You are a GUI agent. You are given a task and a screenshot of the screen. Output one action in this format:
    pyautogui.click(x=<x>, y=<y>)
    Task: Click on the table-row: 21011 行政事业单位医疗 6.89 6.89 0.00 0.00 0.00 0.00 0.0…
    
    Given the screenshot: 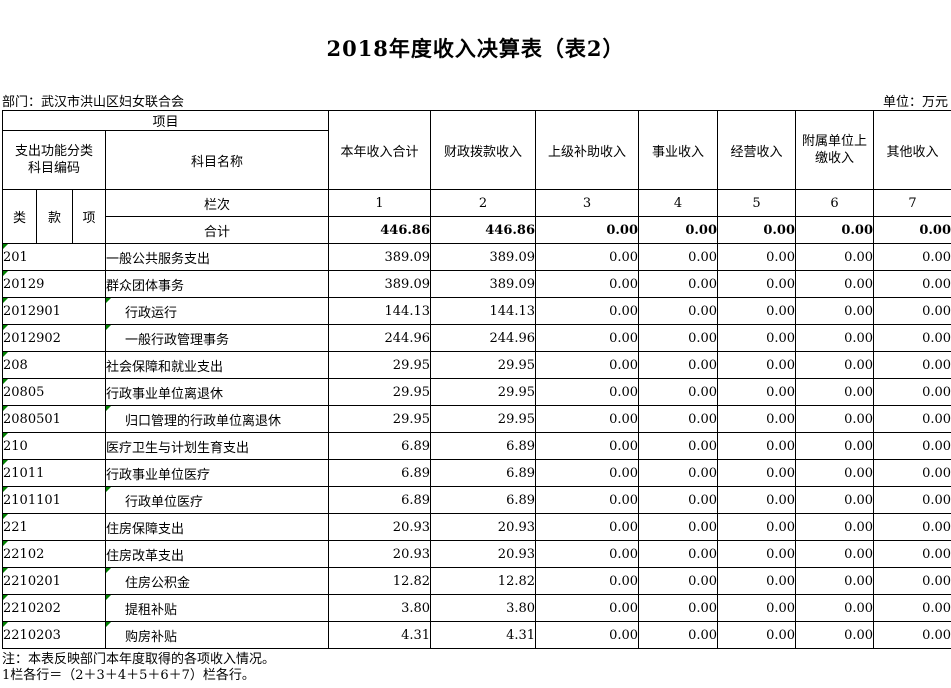 What is the action you would take?
    pyautogui.click(x=476, y=473)
    